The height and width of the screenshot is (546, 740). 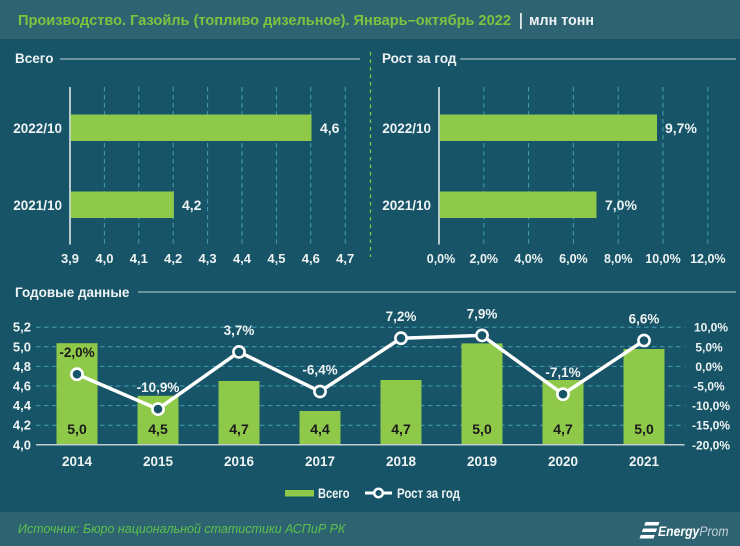 I want to click on svg-text: -10,9%, so click(x=158, y=387).